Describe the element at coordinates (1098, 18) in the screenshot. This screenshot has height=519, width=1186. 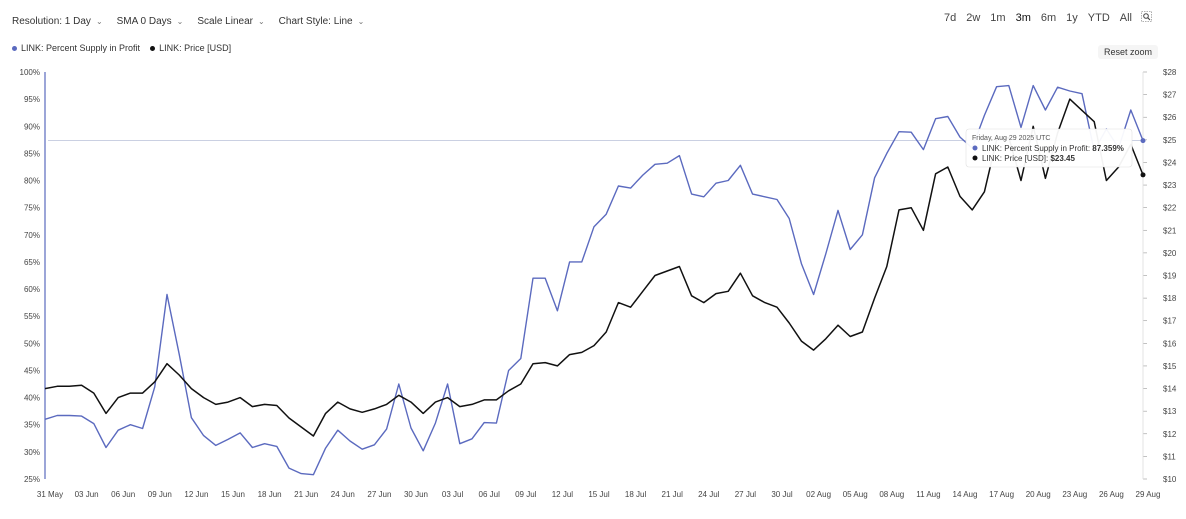
I see `range-ytd: YTD` at that location.